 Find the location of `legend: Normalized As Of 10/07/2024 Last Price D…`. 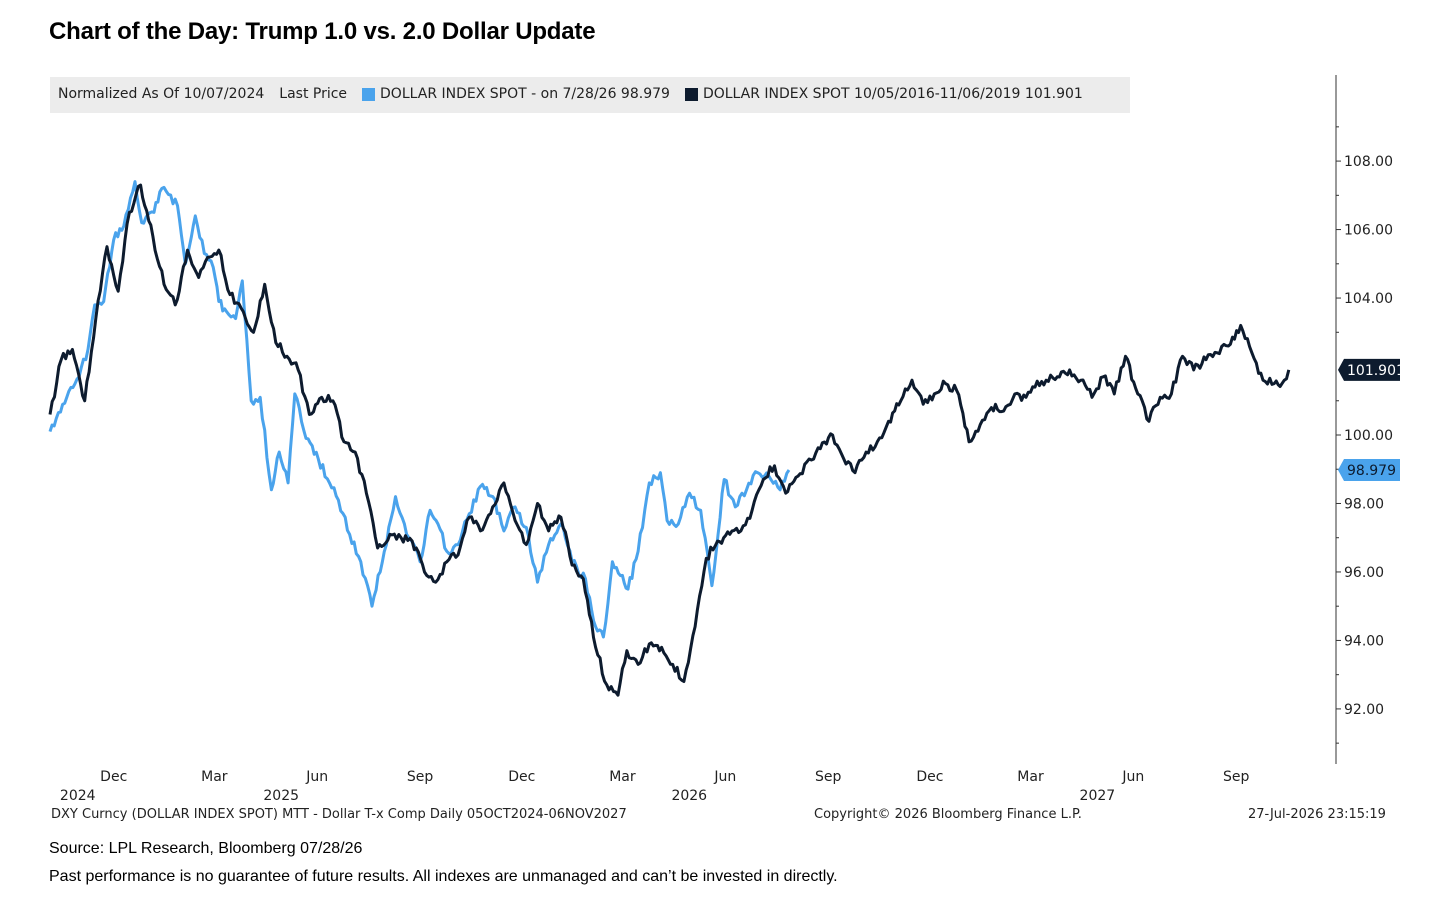

legend: Normalized As Of 10/07/2024 Last Price D… is located at coordinates (570, 94).